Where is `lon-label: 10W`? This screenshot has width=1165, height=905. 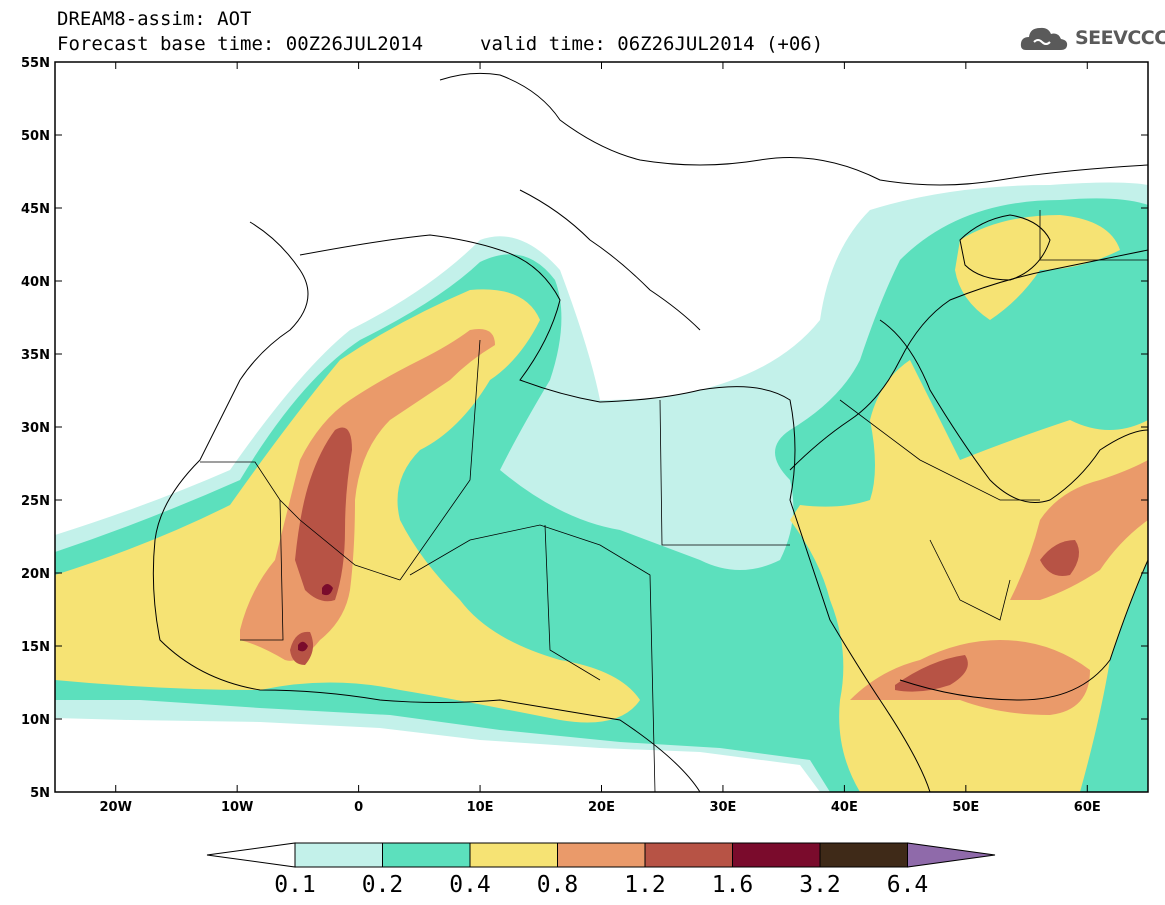
lon-label: 10W is located at coordinates (237, 807).